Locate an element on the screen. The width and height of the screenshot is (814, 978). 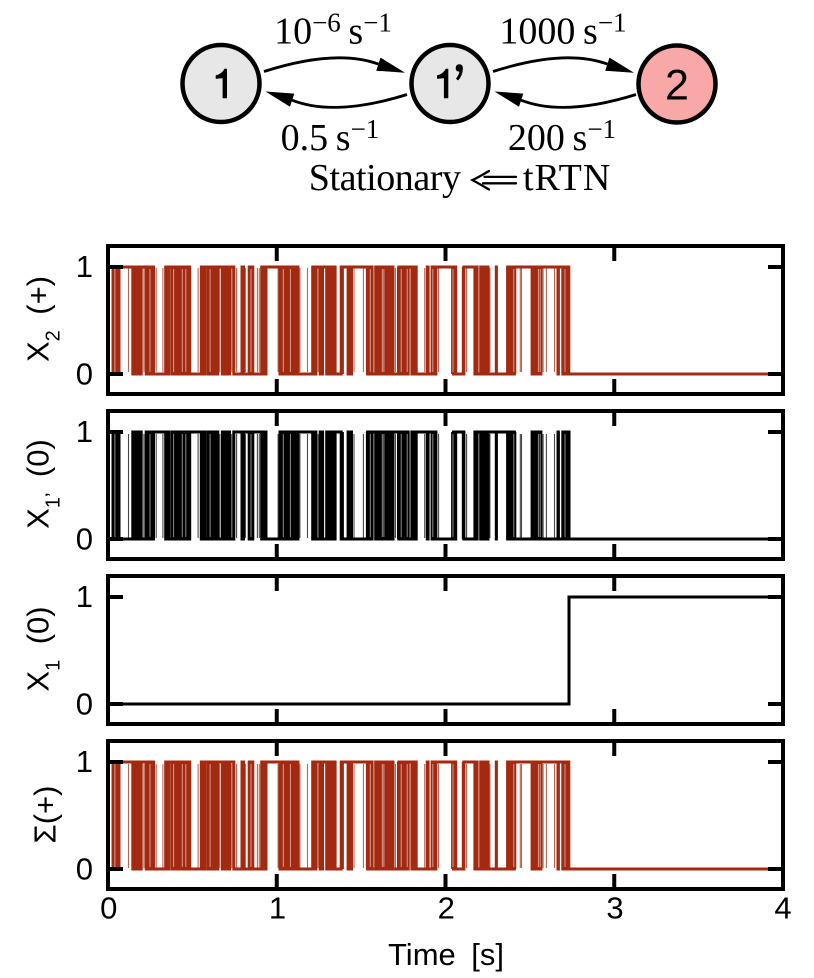
svg-text: 3 is located at coordinates (614, 908).